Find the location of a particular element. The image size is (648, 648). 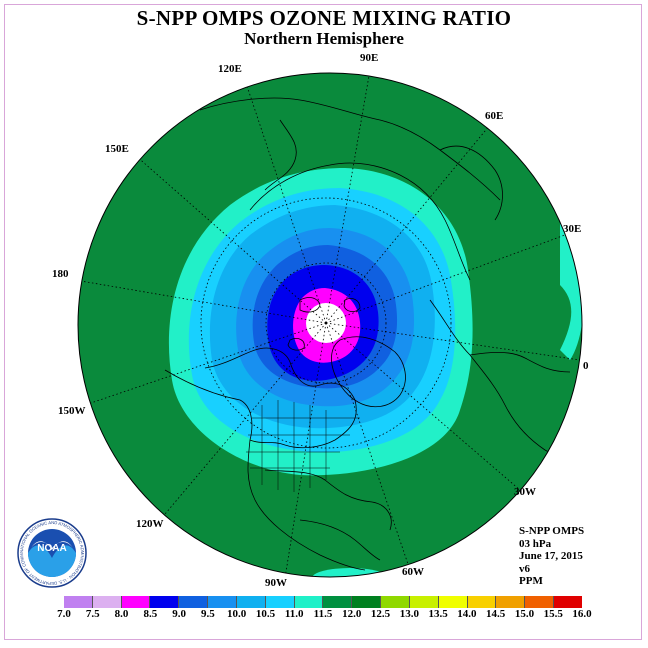

meridian-90e is located at coordinates (348, 198).